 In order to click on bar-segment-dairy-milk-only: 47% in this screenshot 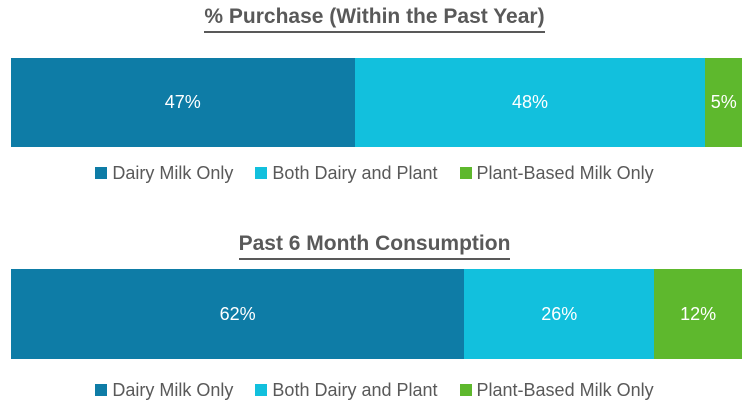, I will do `click(183, 102)`.